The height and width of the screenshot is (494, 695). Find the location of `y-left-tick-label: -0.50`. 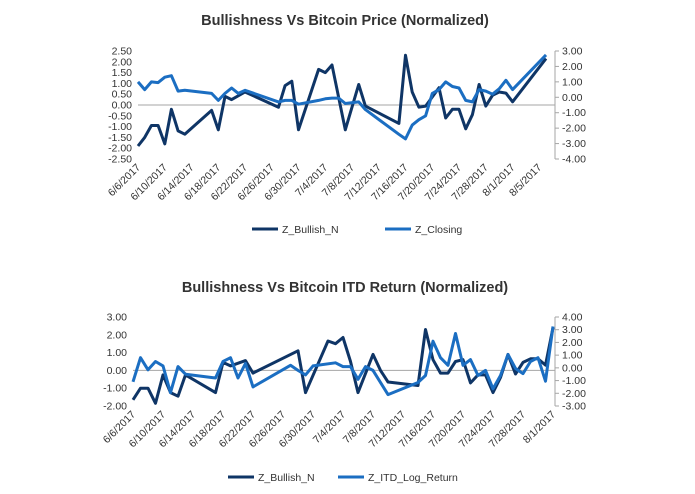

y-left-tick-label: -0.50 is located at coordinates (120, 116).